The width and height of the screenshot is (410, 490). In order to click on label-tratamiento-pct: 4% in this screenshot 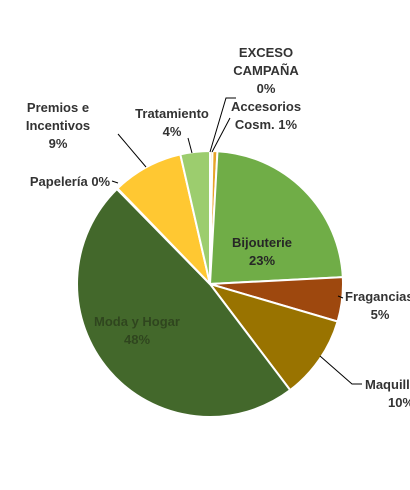, I will do `click(172, 131)`.